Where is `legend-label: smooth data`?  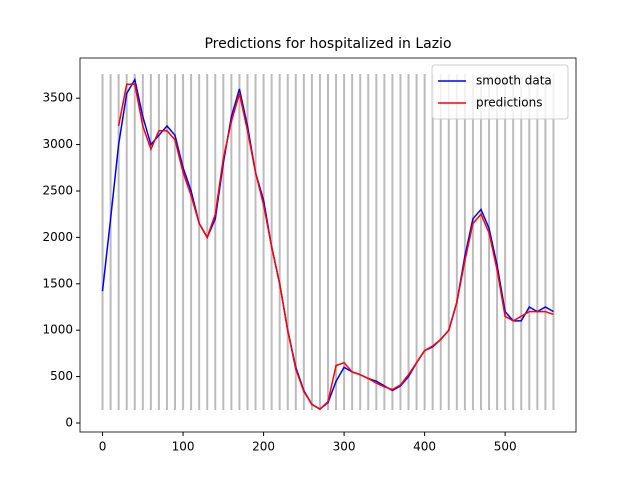 legend-label: smooth data is located at coordinates (514, 81).